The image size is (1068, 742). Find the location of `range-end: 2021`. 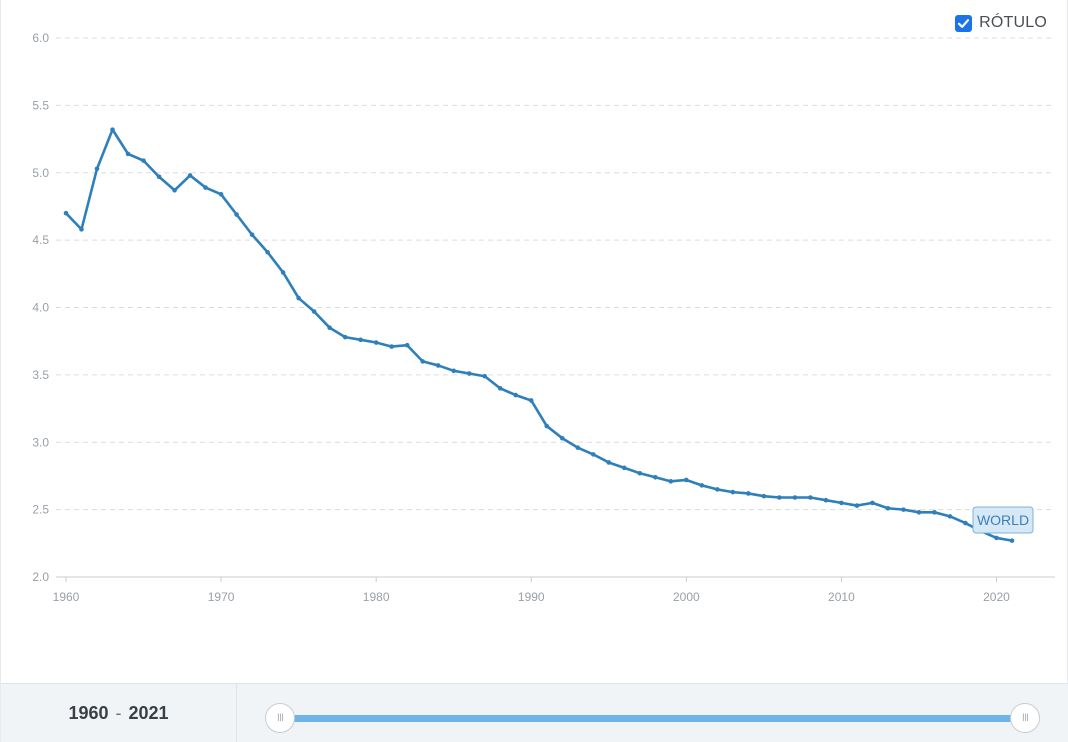

range-end: 2021 is located at coordinates (148, 712).